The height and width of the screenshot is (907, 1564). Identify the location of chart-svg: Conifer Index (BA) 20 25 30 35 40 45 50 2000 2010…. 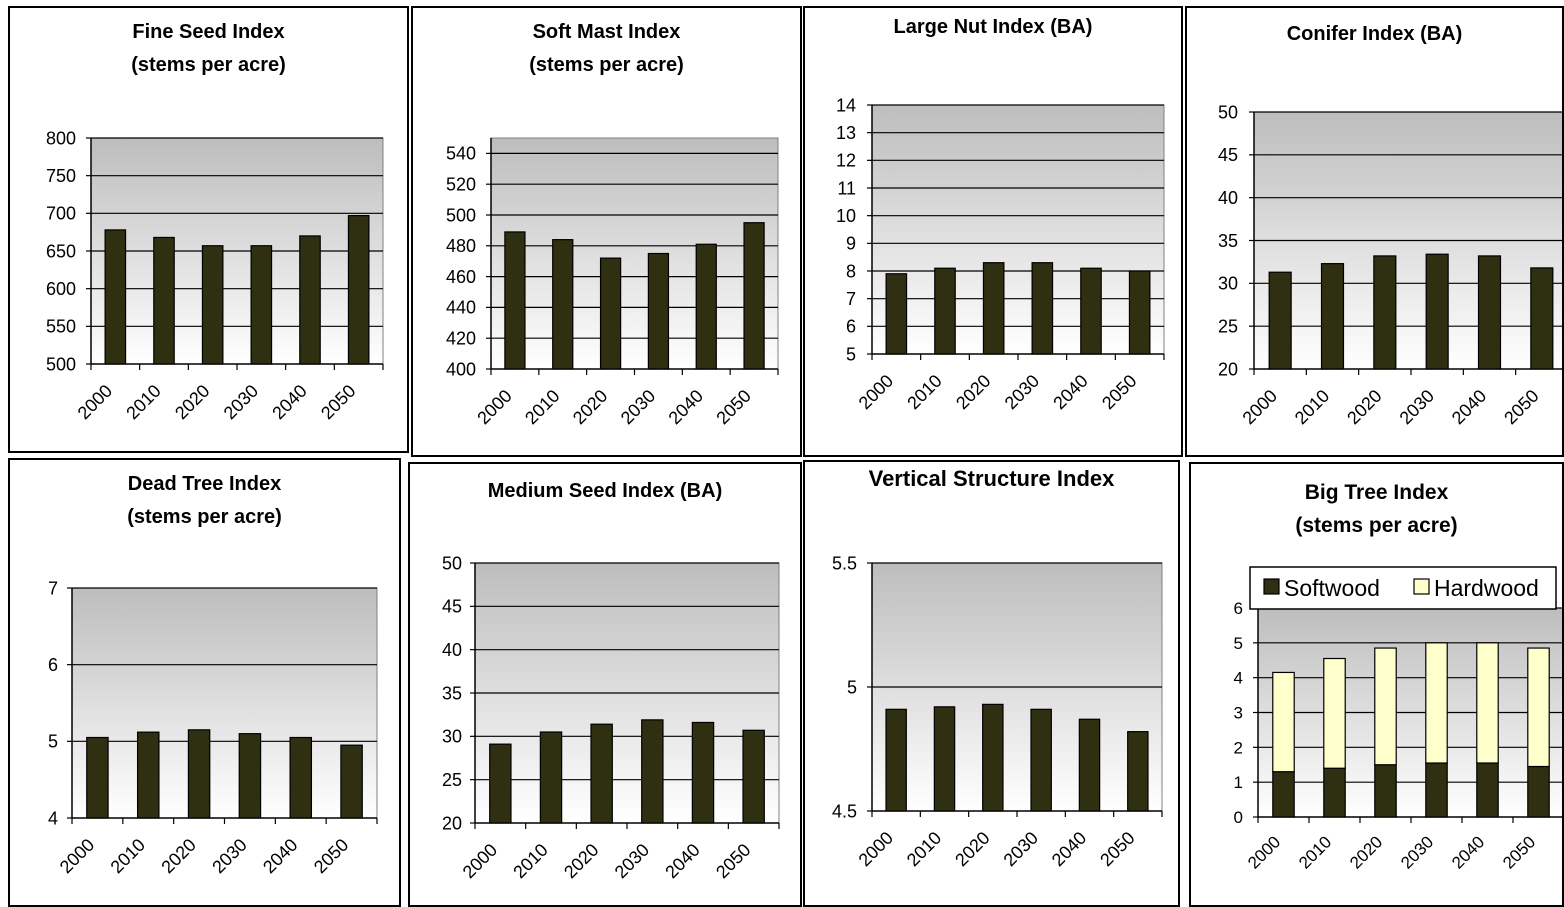
(1390, 225).